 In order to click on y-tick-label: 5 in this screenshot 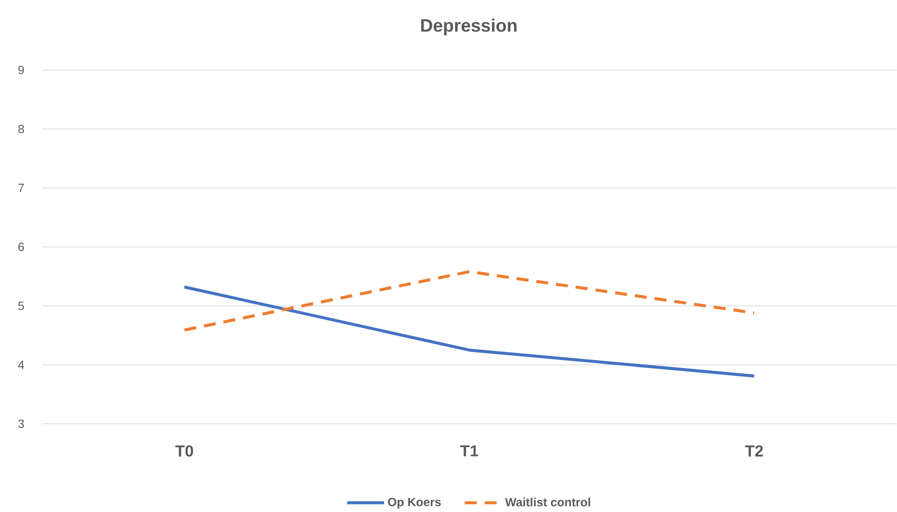, I will do `click(21, 306)`.